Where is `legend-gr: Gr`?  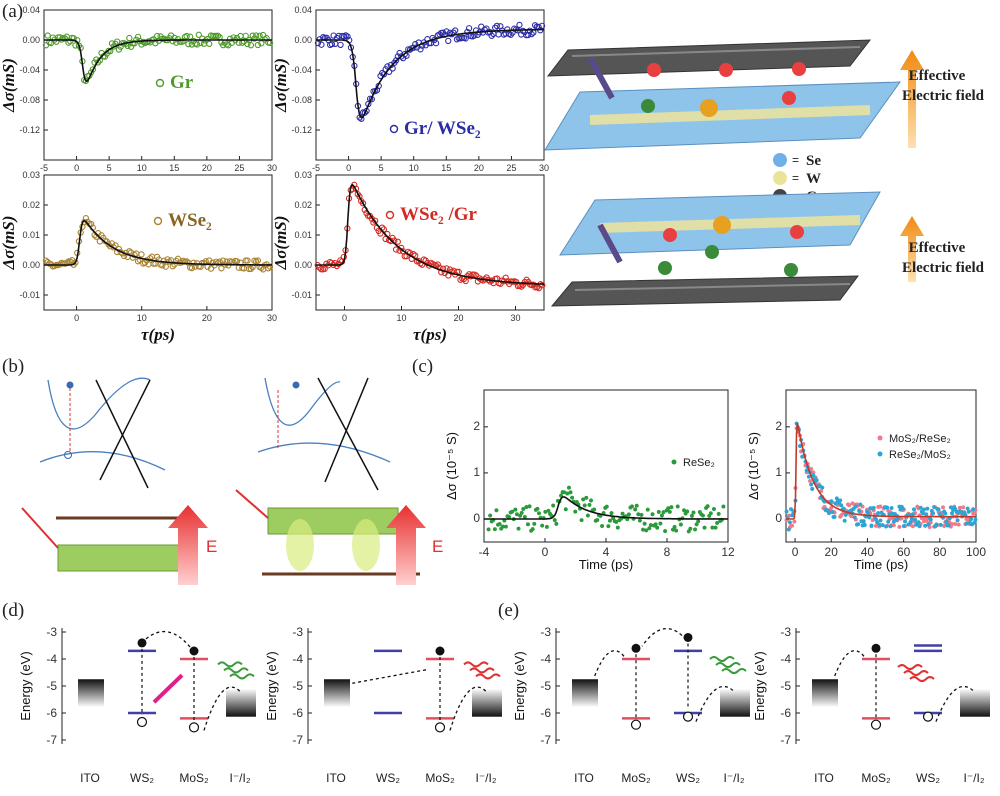 legend-gr: Gr is located at coordinates (182, 82).